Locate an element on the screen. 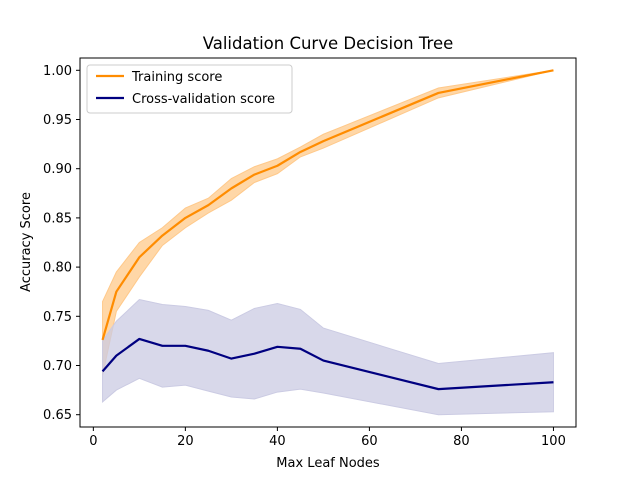 Image resolution: width=640 pixels, height=480 pixels. x-tick-label: 20 is located at coordinates (185, 441).